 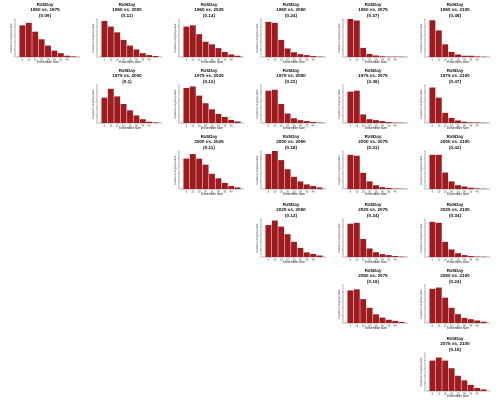 What do you see at coordinates (208, 81) in the screenshot?
I see `panel-title-line: (0.12)` at bounding box center [208, 81].